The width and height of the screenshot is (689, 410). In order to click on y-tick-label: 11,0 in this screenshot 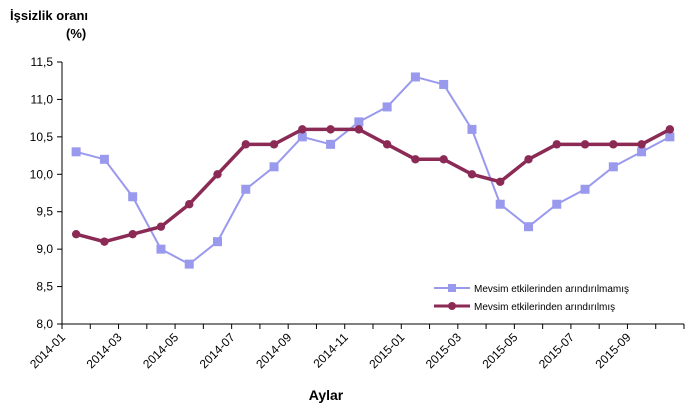, I will do `click(42, 99)`.